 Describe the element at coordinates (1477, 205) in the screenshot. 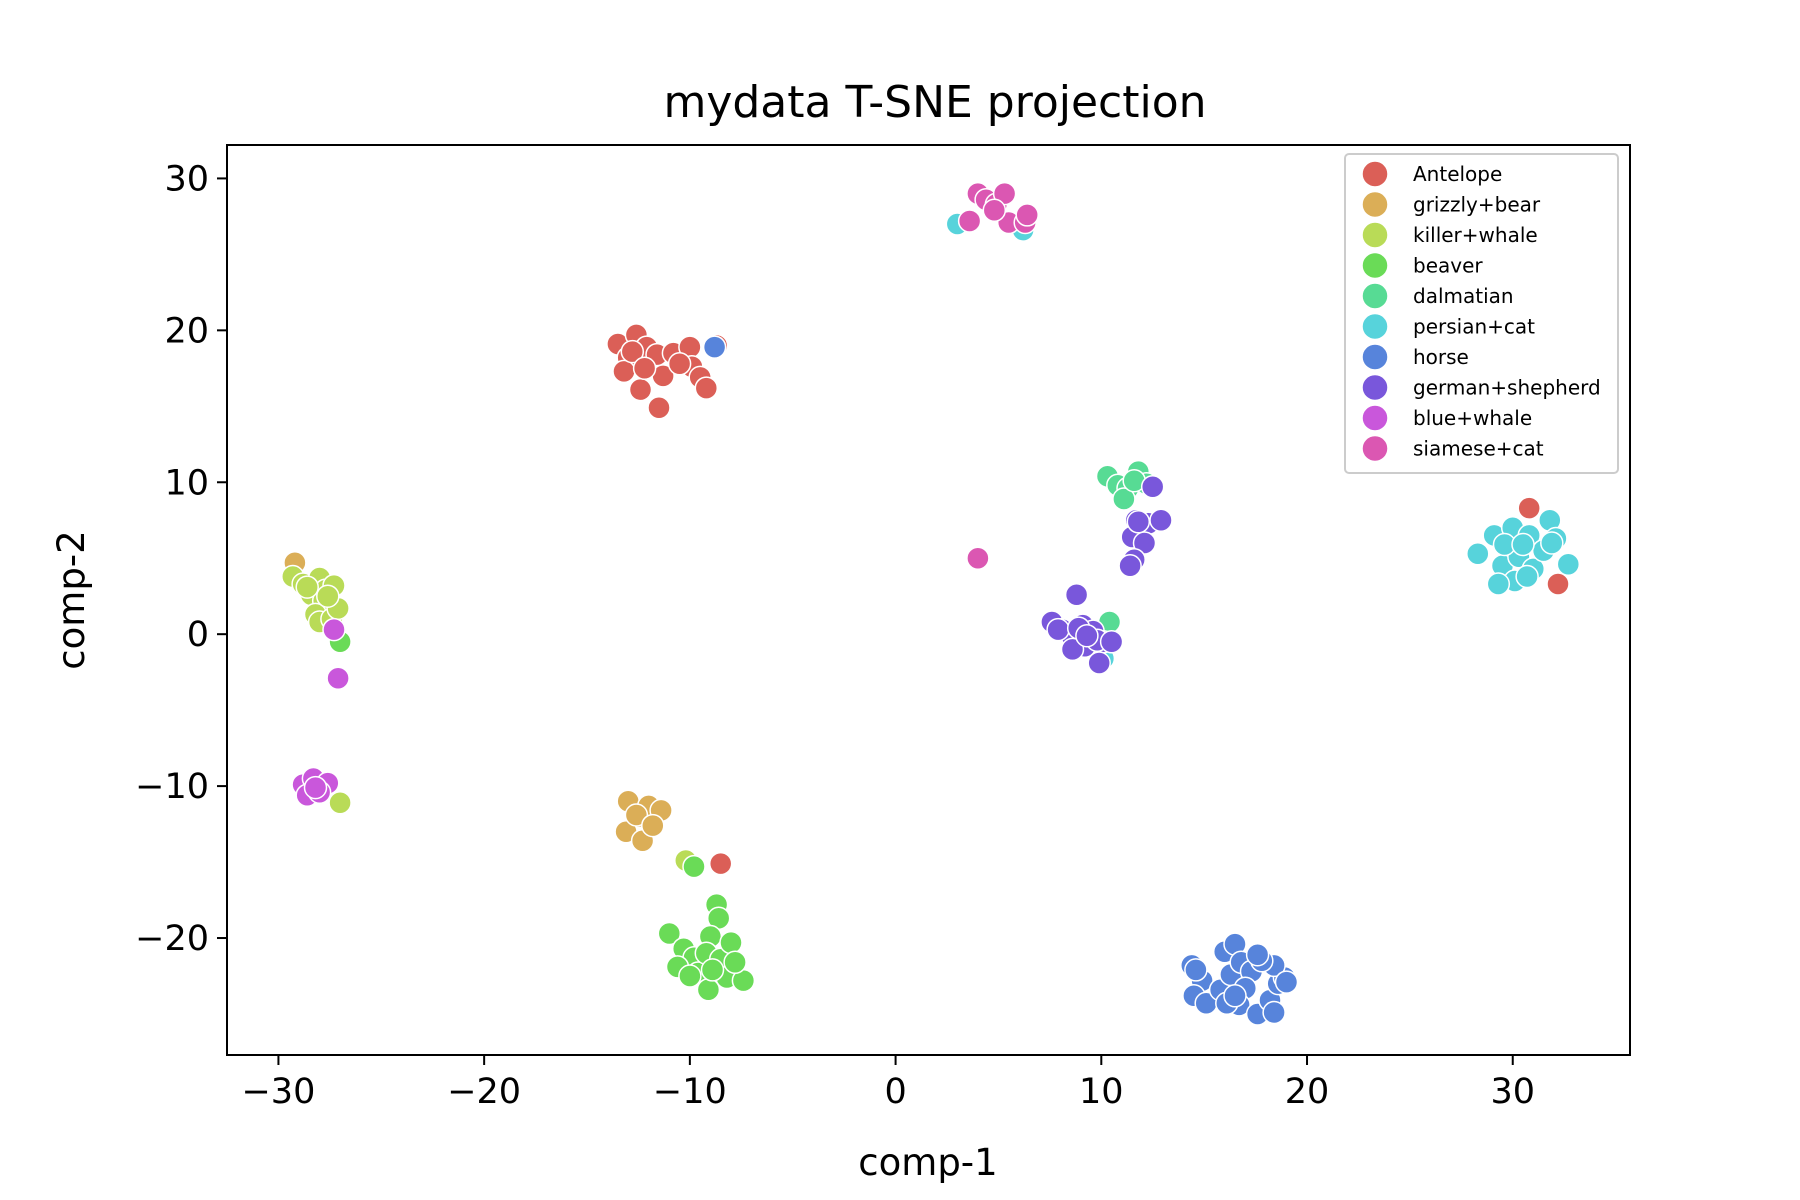

I see `legend-label: grizzly+bear` at that location.